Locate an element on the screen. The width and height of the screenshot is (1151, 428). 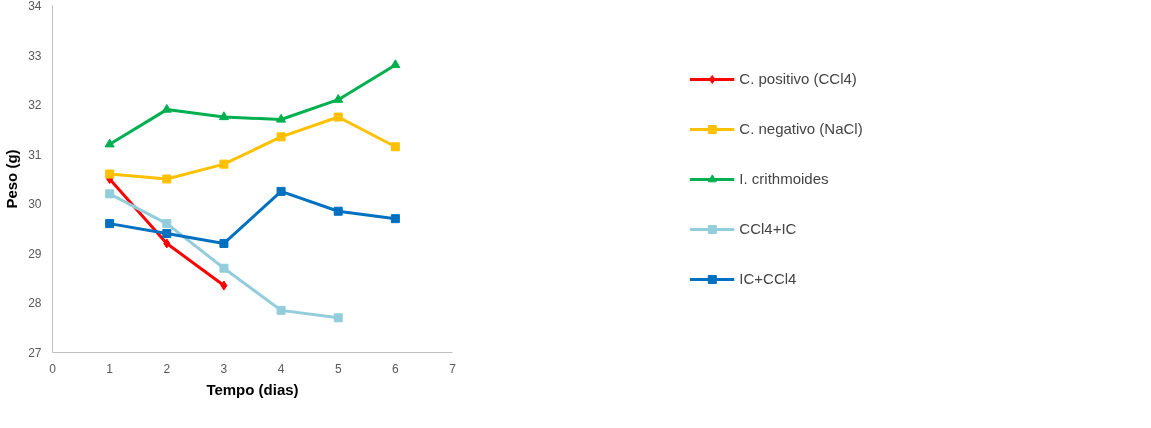
y-tick-label: 30 is located at coordinates (35, 204).